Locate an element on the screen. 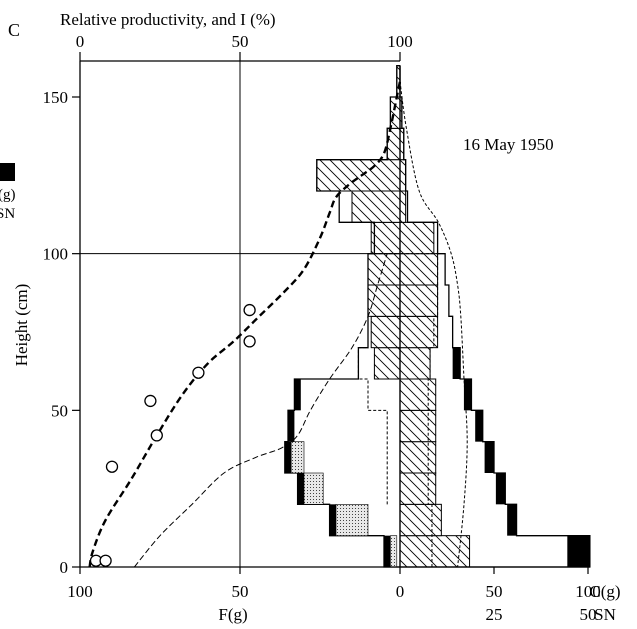  panel-label: C is located at coordinates (14, 30).